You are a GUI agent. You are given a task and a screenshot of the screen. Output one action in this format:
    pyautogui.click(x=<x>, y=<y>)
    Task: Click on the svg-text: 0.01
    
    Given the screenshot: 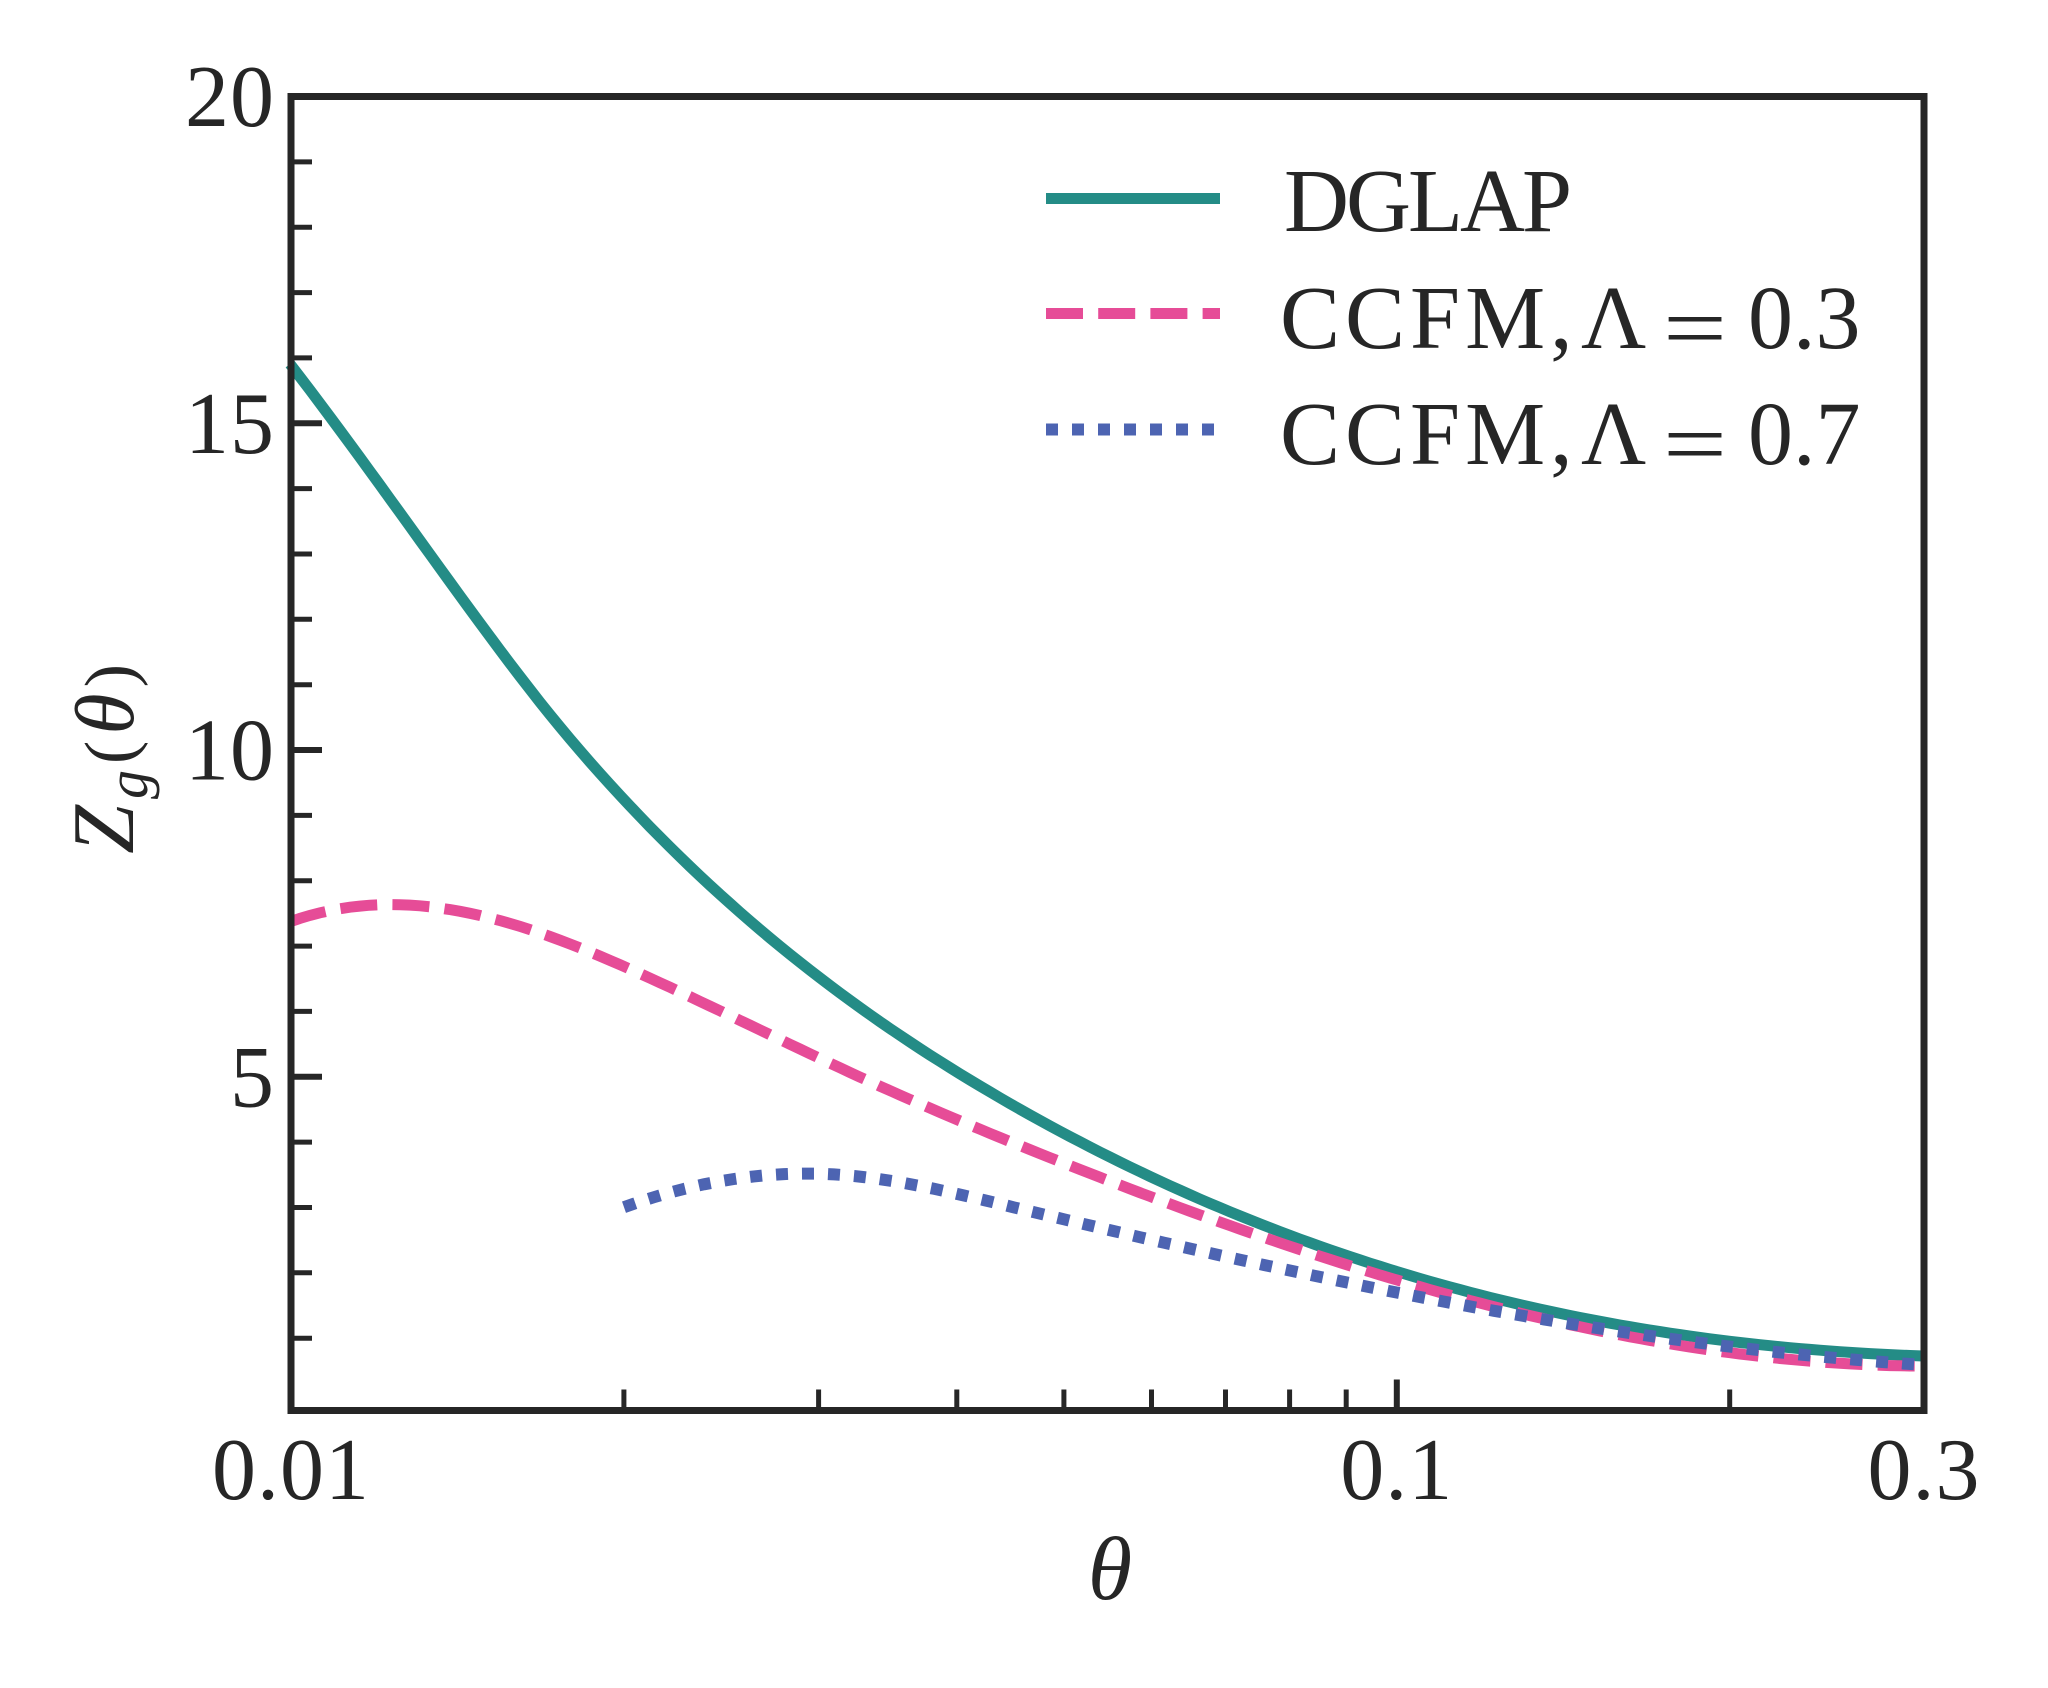 What is the action you would take?
    pyautogui.click(x=291, y=1470)
    